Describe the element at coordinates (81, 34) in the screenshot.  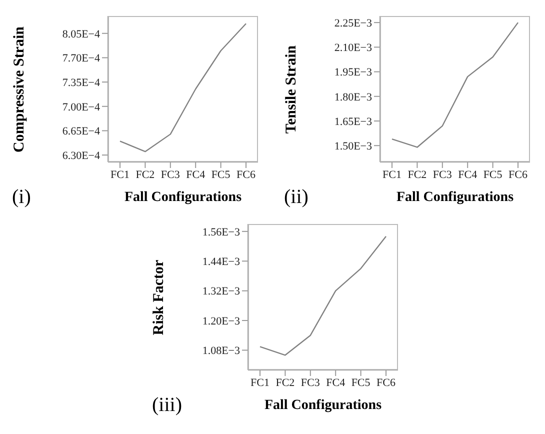
I see `y-tick-label: 8.05E−4` at that location.